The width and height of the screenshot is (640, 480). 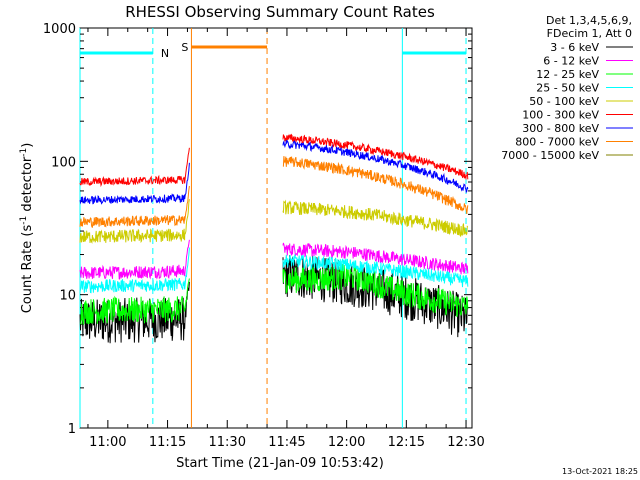 I want to click on legend-header-line-1: Det 1,3,4,5,6,9,, so click(x=589, y=20).